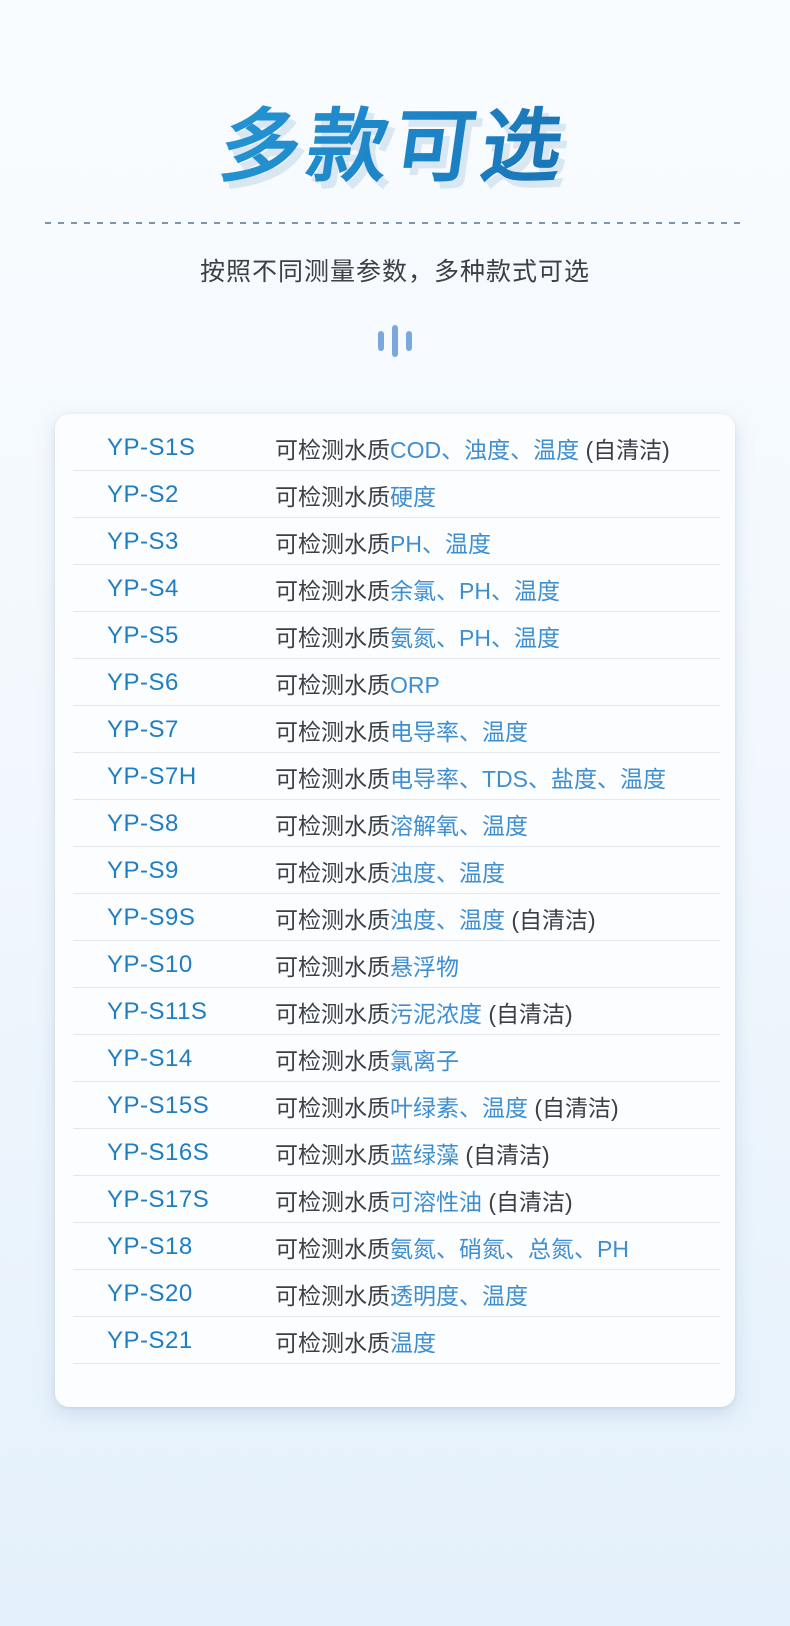 Image resolution: width=790 pixels, height=1626 pixels. Describe the element at coordinates (143, 635) in the screenshot. I see `model-name: YP-S5` at that location.